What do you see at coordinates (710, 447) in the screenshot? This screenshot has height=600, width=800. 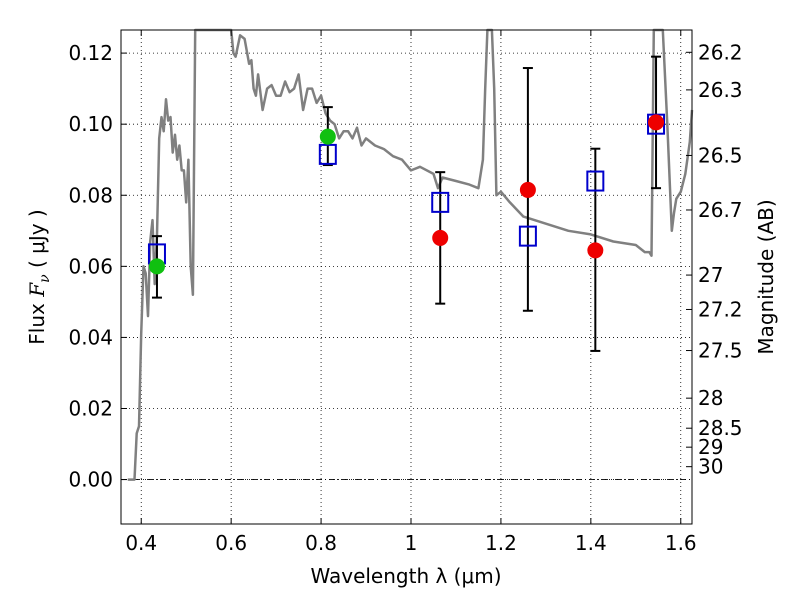 I see `right-tick-label: 29` at bounding box center [710, 447].